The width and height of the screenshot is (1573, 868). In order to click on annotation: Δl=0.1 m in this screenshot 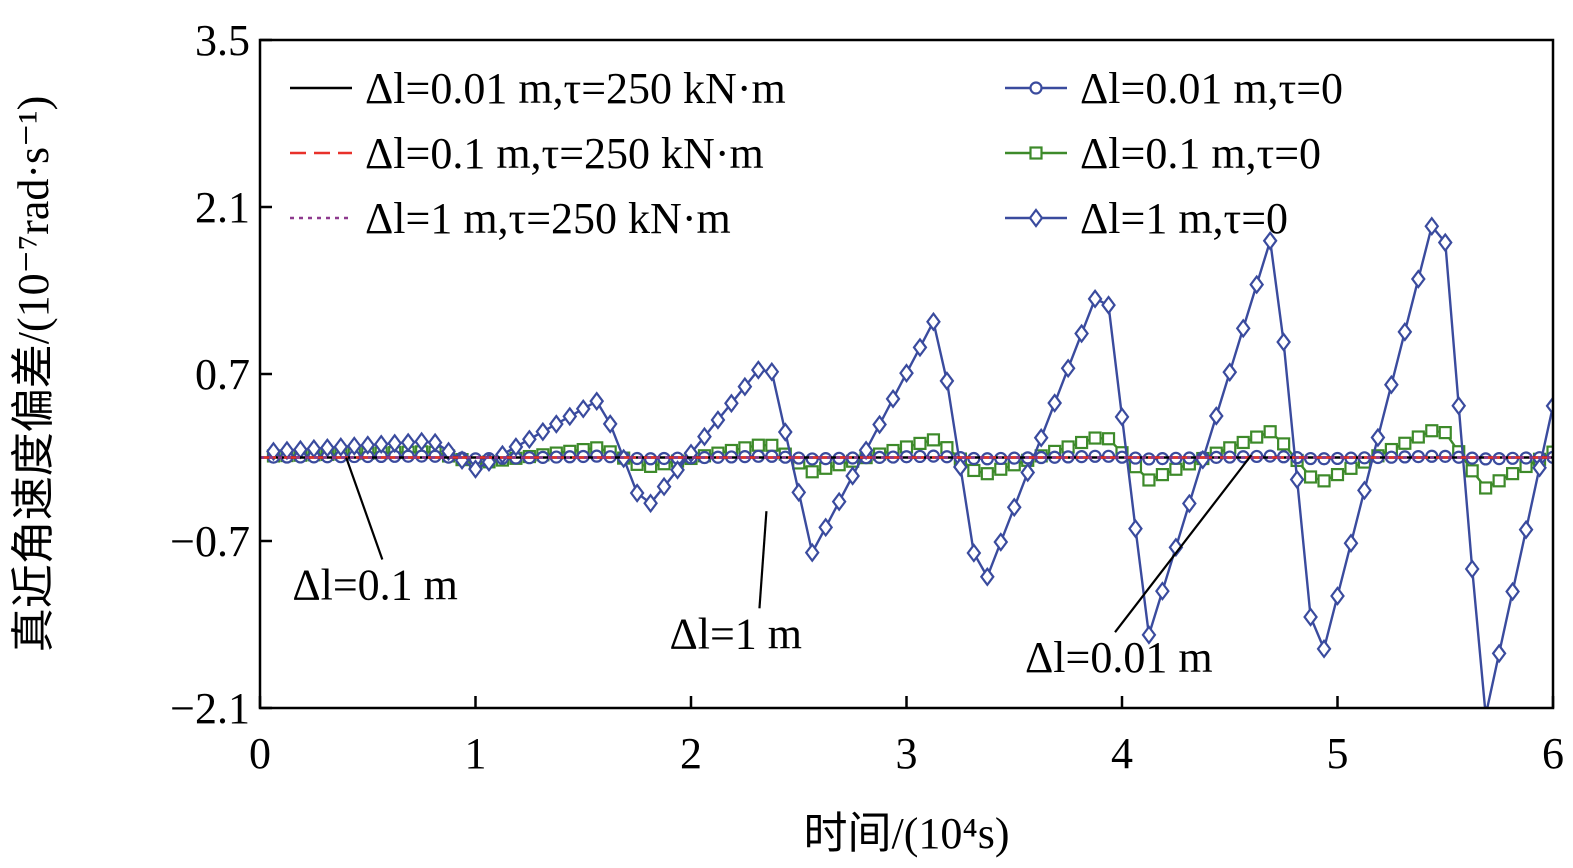, I will do `click(375, 533)`.